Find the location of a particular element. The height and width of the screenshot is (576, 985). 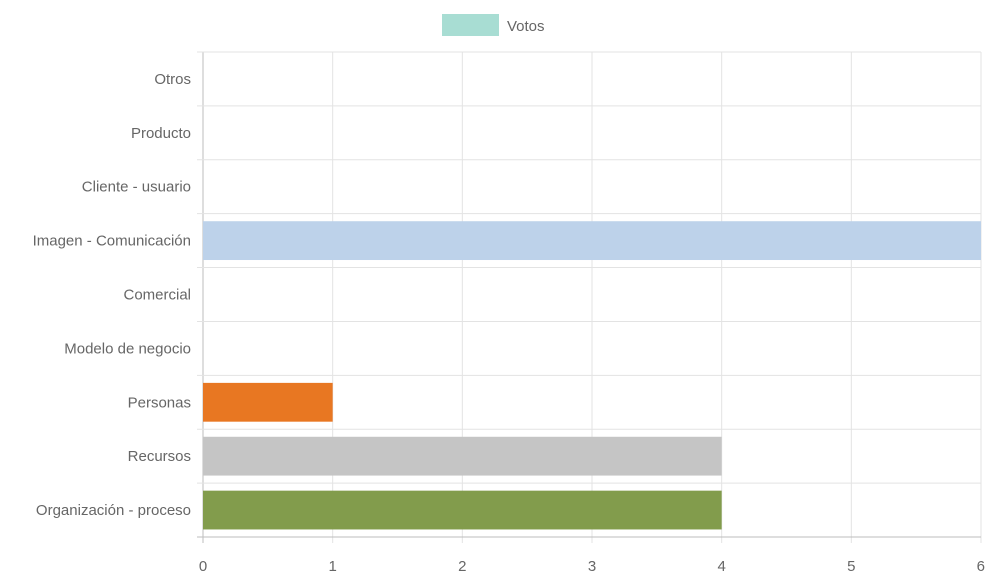

x-tick-label: 3 is located at coordinates (592, 566).